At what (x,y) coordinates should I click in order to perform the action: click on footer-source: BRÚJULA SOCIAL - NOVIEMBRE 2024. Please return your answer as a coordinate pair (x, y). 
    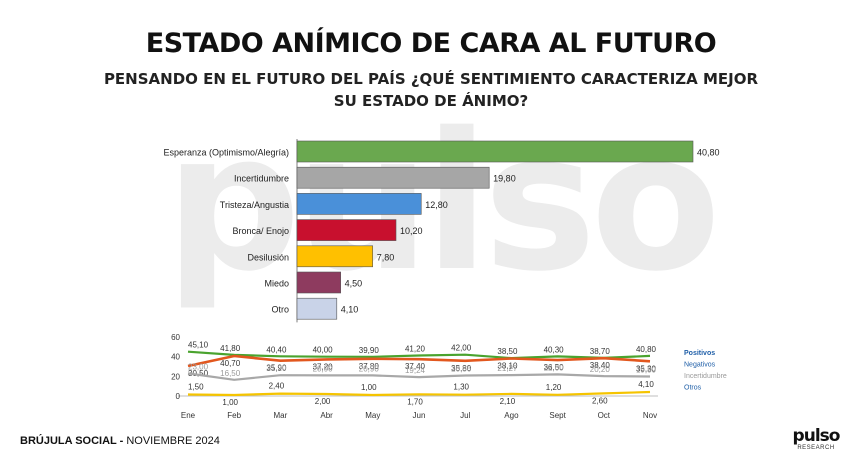
    Looking at the image, I should click on (120, 441).